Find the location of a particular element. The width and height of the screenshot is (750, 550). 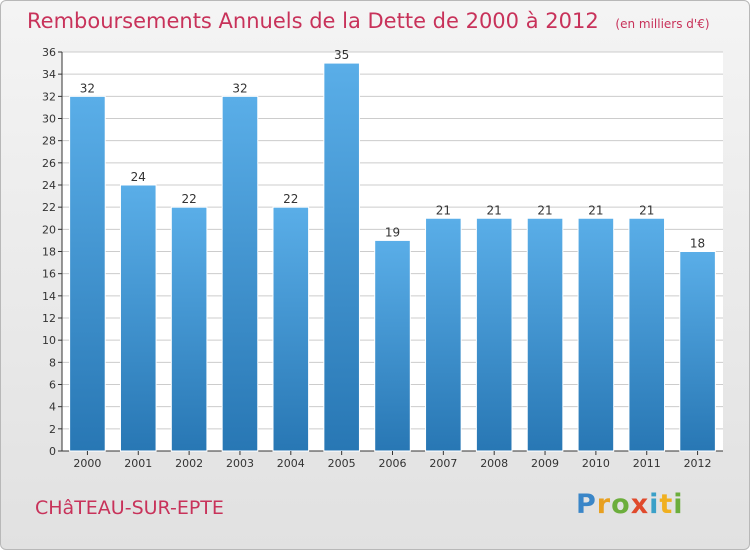

y-tick-label: 22 is located at coordinates (49, 207).